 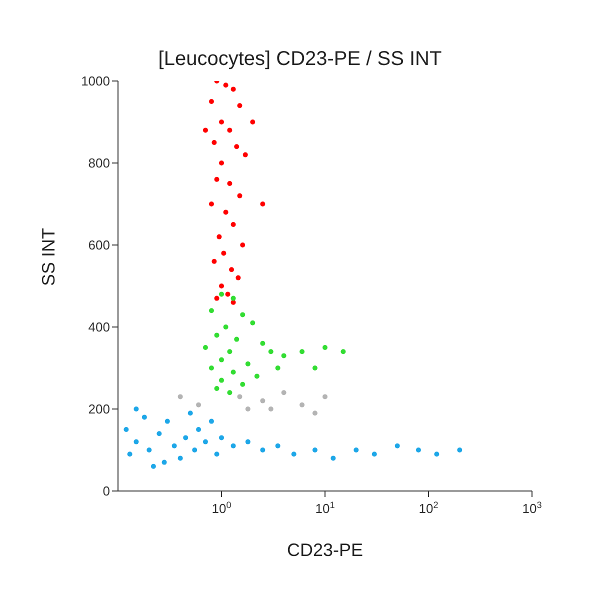 I want to click on y-tick-label: 600, so click(x=99, y=245).